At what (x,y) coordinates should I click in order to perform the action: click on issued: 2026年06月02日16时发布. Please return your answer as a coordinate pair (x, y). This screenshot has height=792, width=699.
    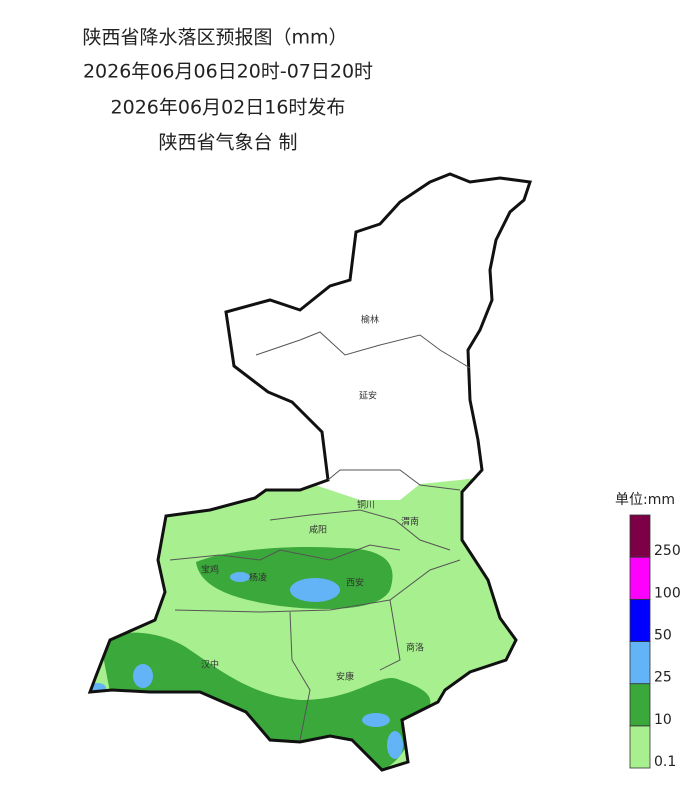
    Looking at the image, I should click on (228, 108).